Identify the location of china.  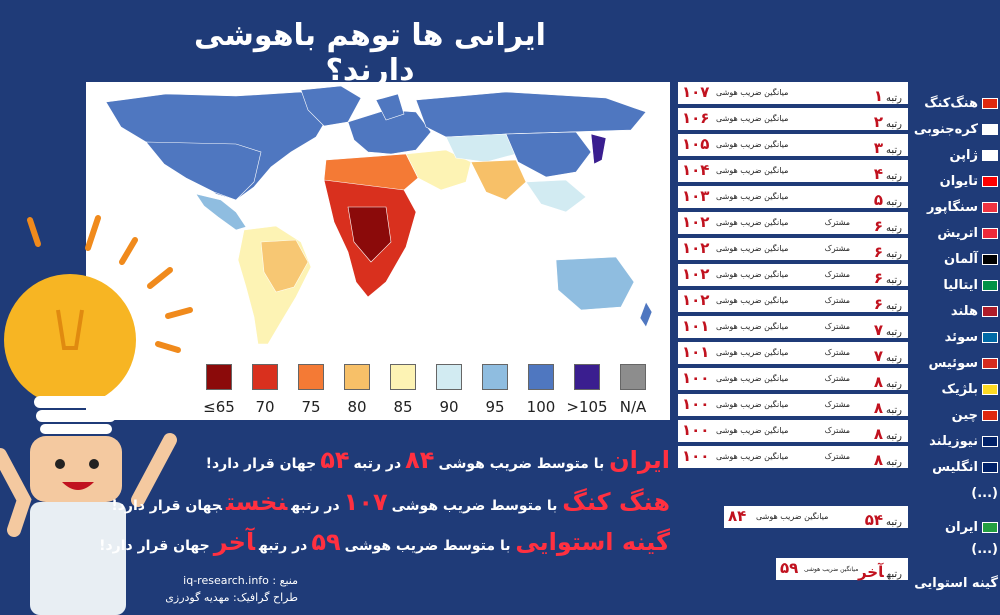
(548, 154).